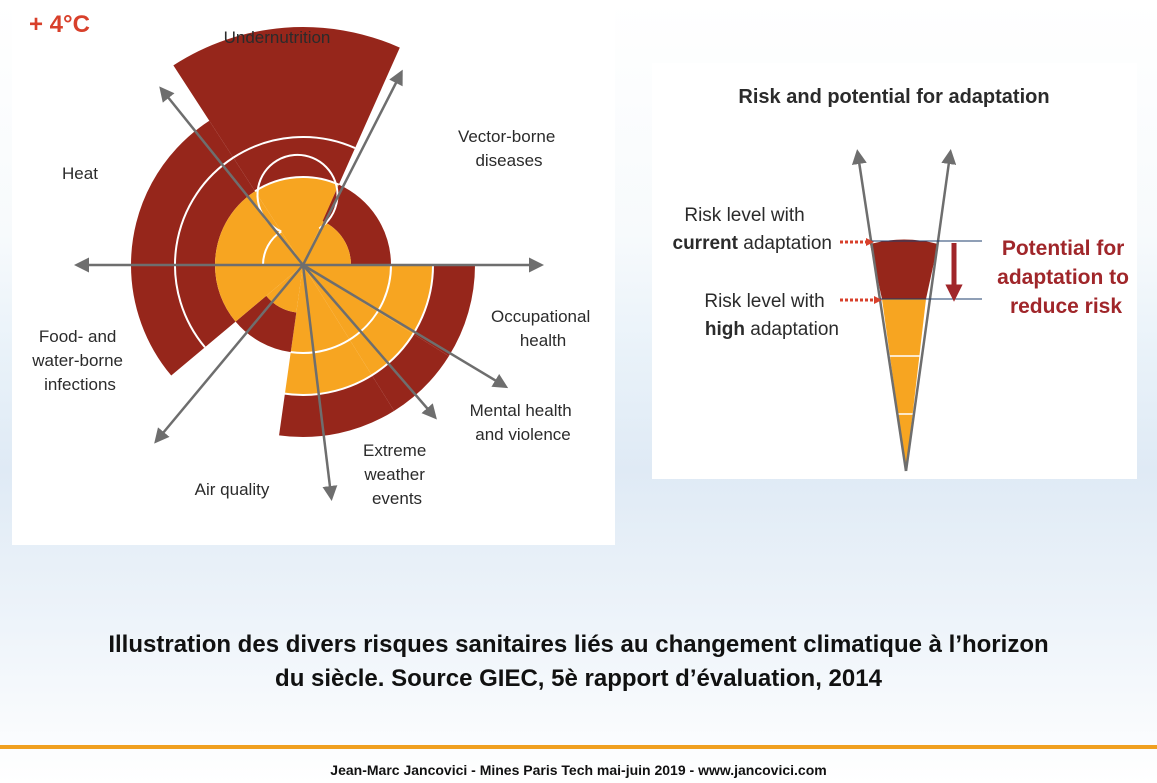 The height and width of the screenshot is (783, 1157). What do you see at coordinates (771, 315) in the screenshot?
I see `high-adaptation-label: Risk level with high adaptation` at bounding box center [771, 315].